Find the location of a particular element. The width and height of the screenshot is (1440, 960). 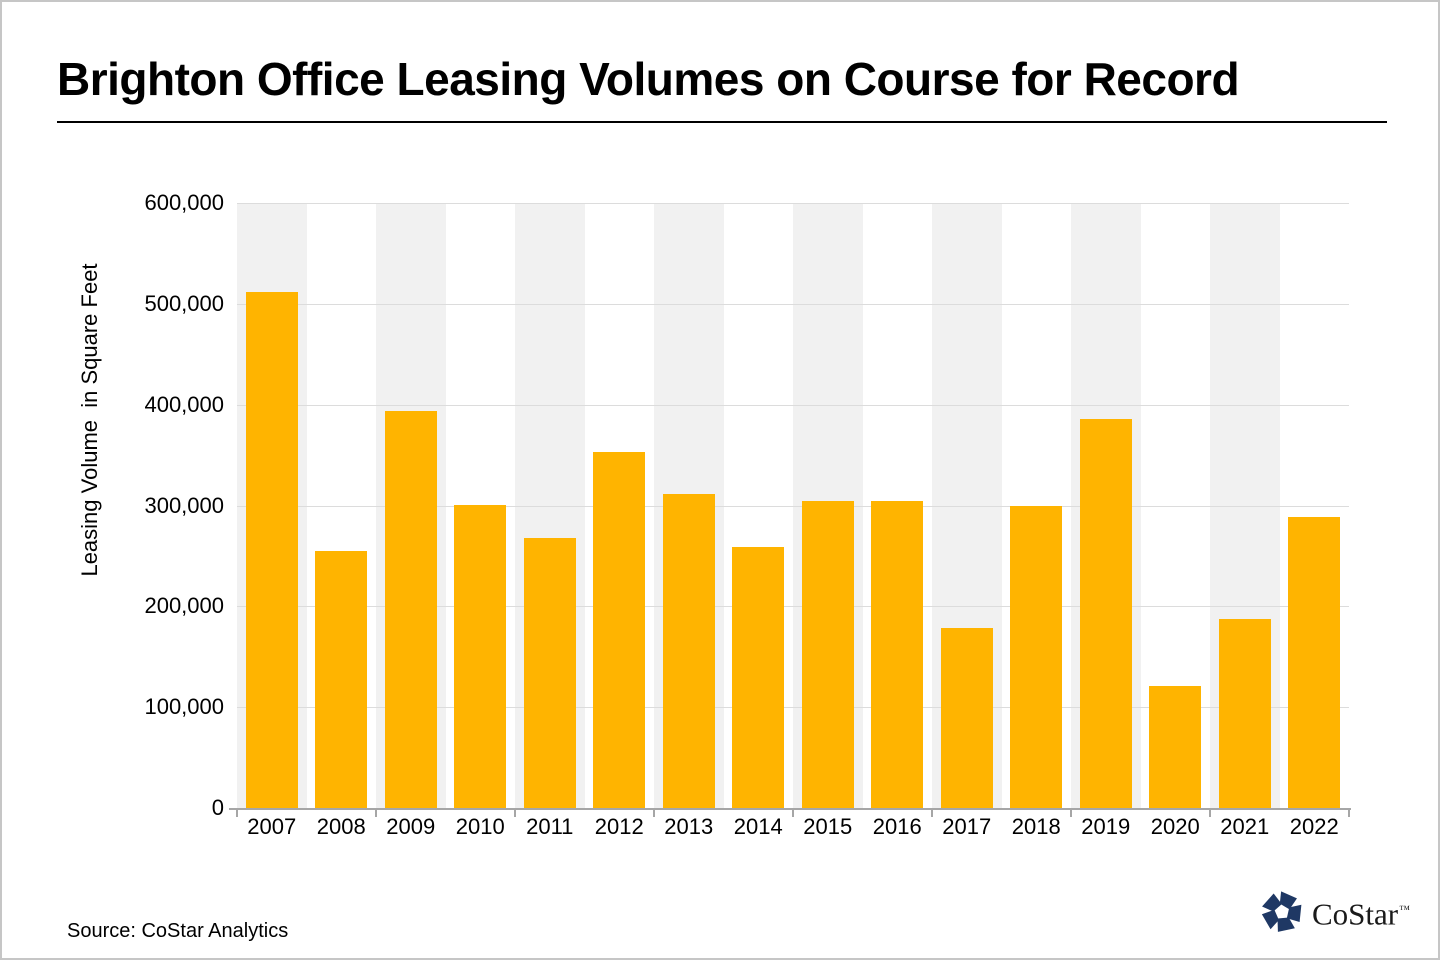

y-tick-label-0: 0 is located at coordinates (217, 807).